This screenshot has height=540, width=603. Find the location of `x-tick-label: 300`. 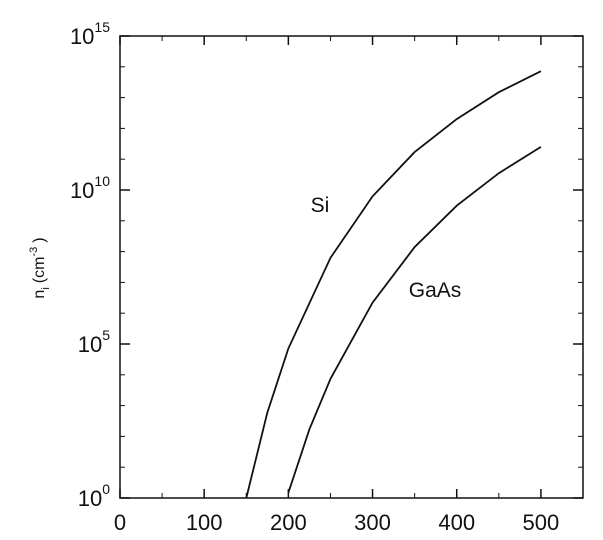

x-tick-label: 300 is located at coordinates (372, 522).